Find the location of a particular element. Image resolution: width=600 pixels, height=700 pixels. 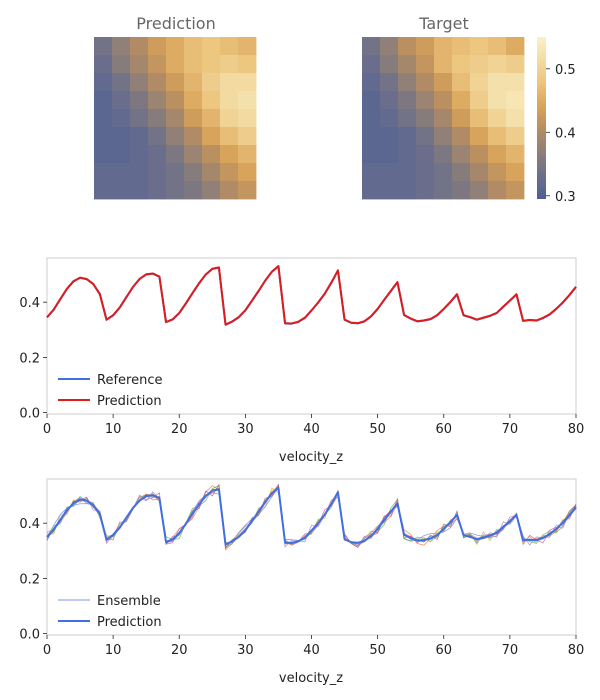

series-line-prediction is located at coordinates (311, 295).